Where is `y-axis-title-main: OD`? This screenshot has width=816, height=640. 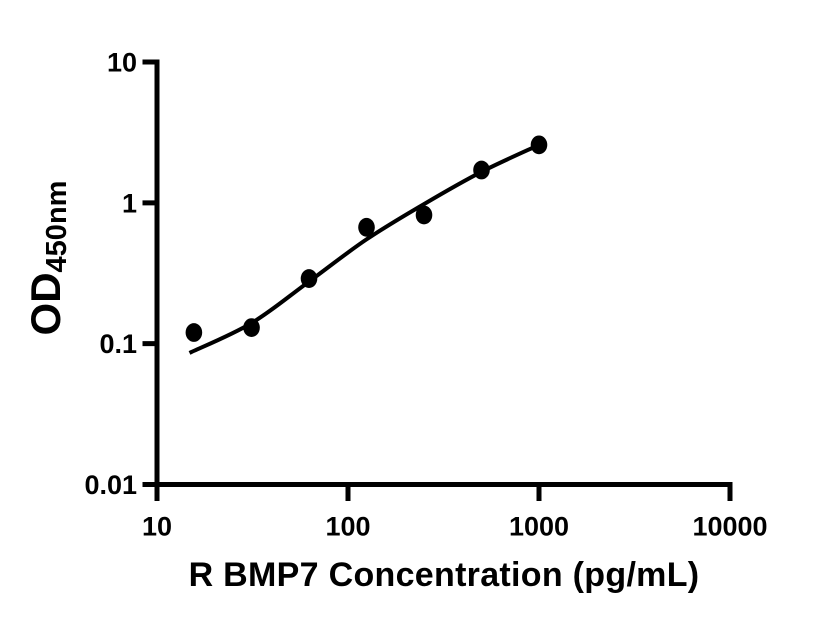 y-axis-title-main: OD is located at coordinates (45, 304).